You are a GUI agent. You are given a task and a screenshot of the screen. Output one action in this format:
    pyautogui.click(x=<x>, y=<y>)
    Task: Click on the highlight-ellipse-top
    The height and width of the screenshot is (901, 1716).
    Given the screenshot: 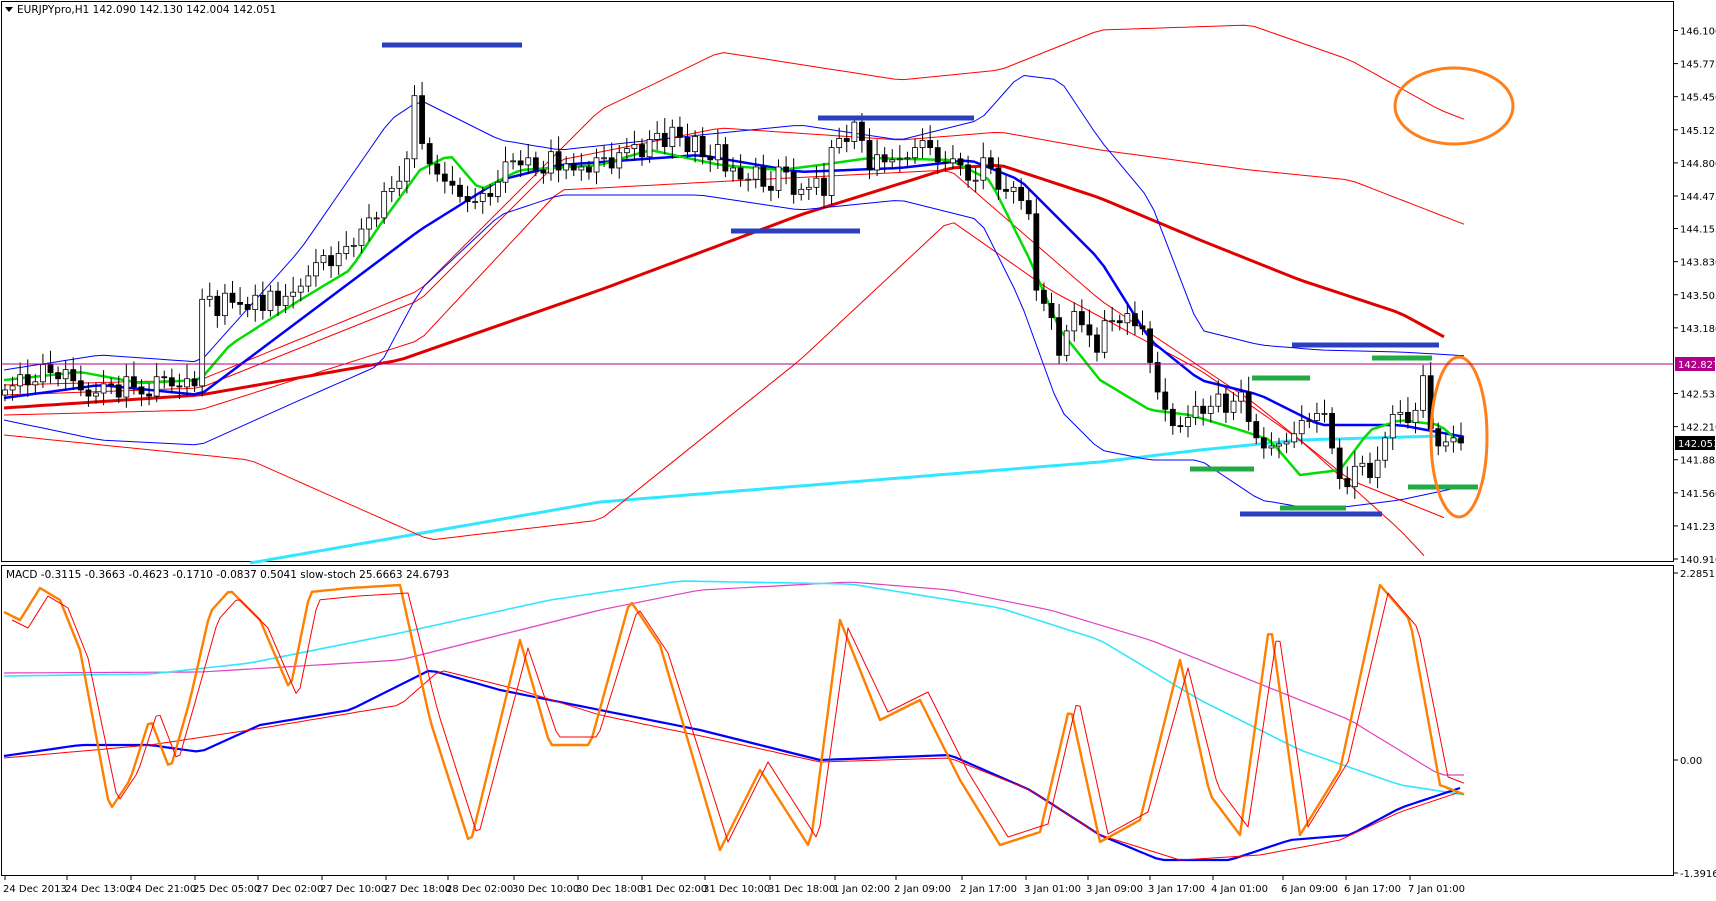 What is the action you would take?
    pyautogui.click(x=1454, y=106)
    